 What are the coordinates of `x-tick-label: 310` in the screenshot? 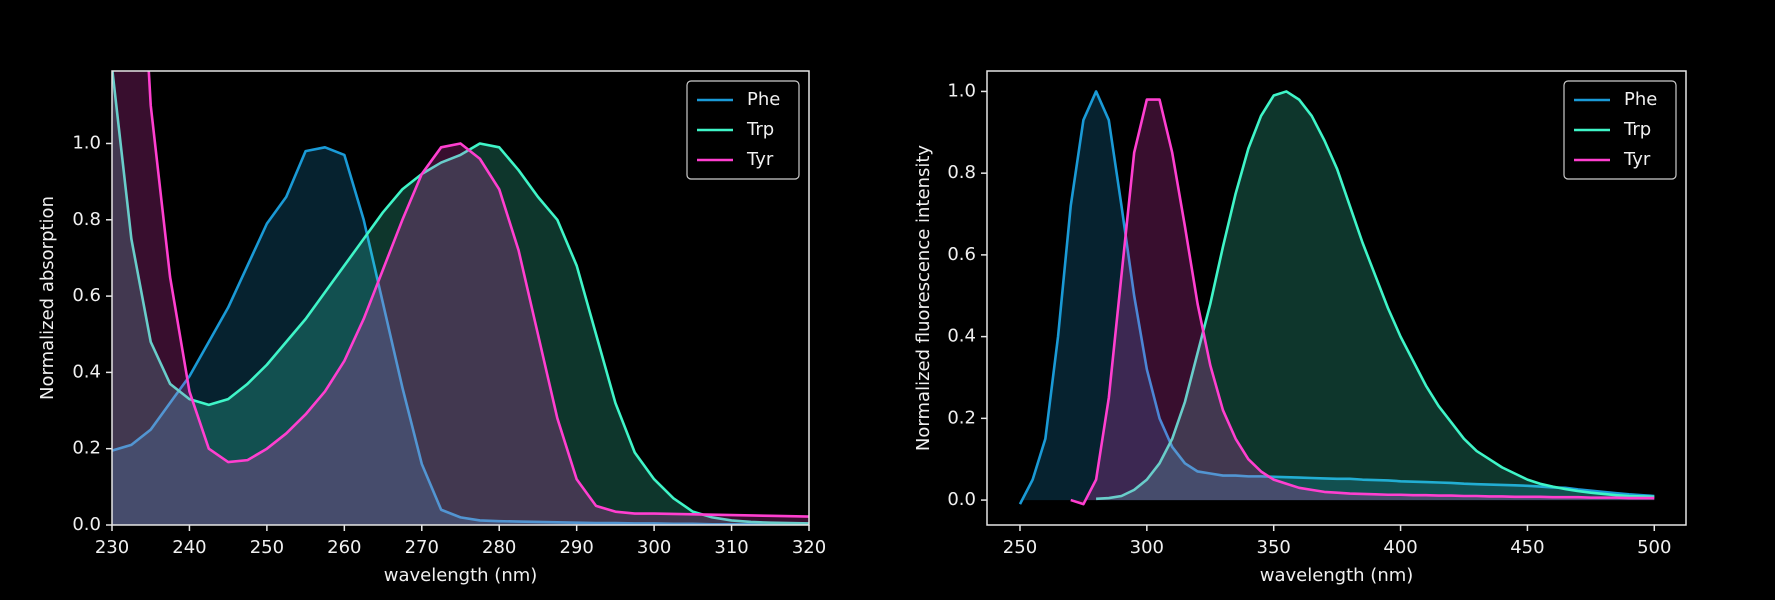 It's located at (731, 547).